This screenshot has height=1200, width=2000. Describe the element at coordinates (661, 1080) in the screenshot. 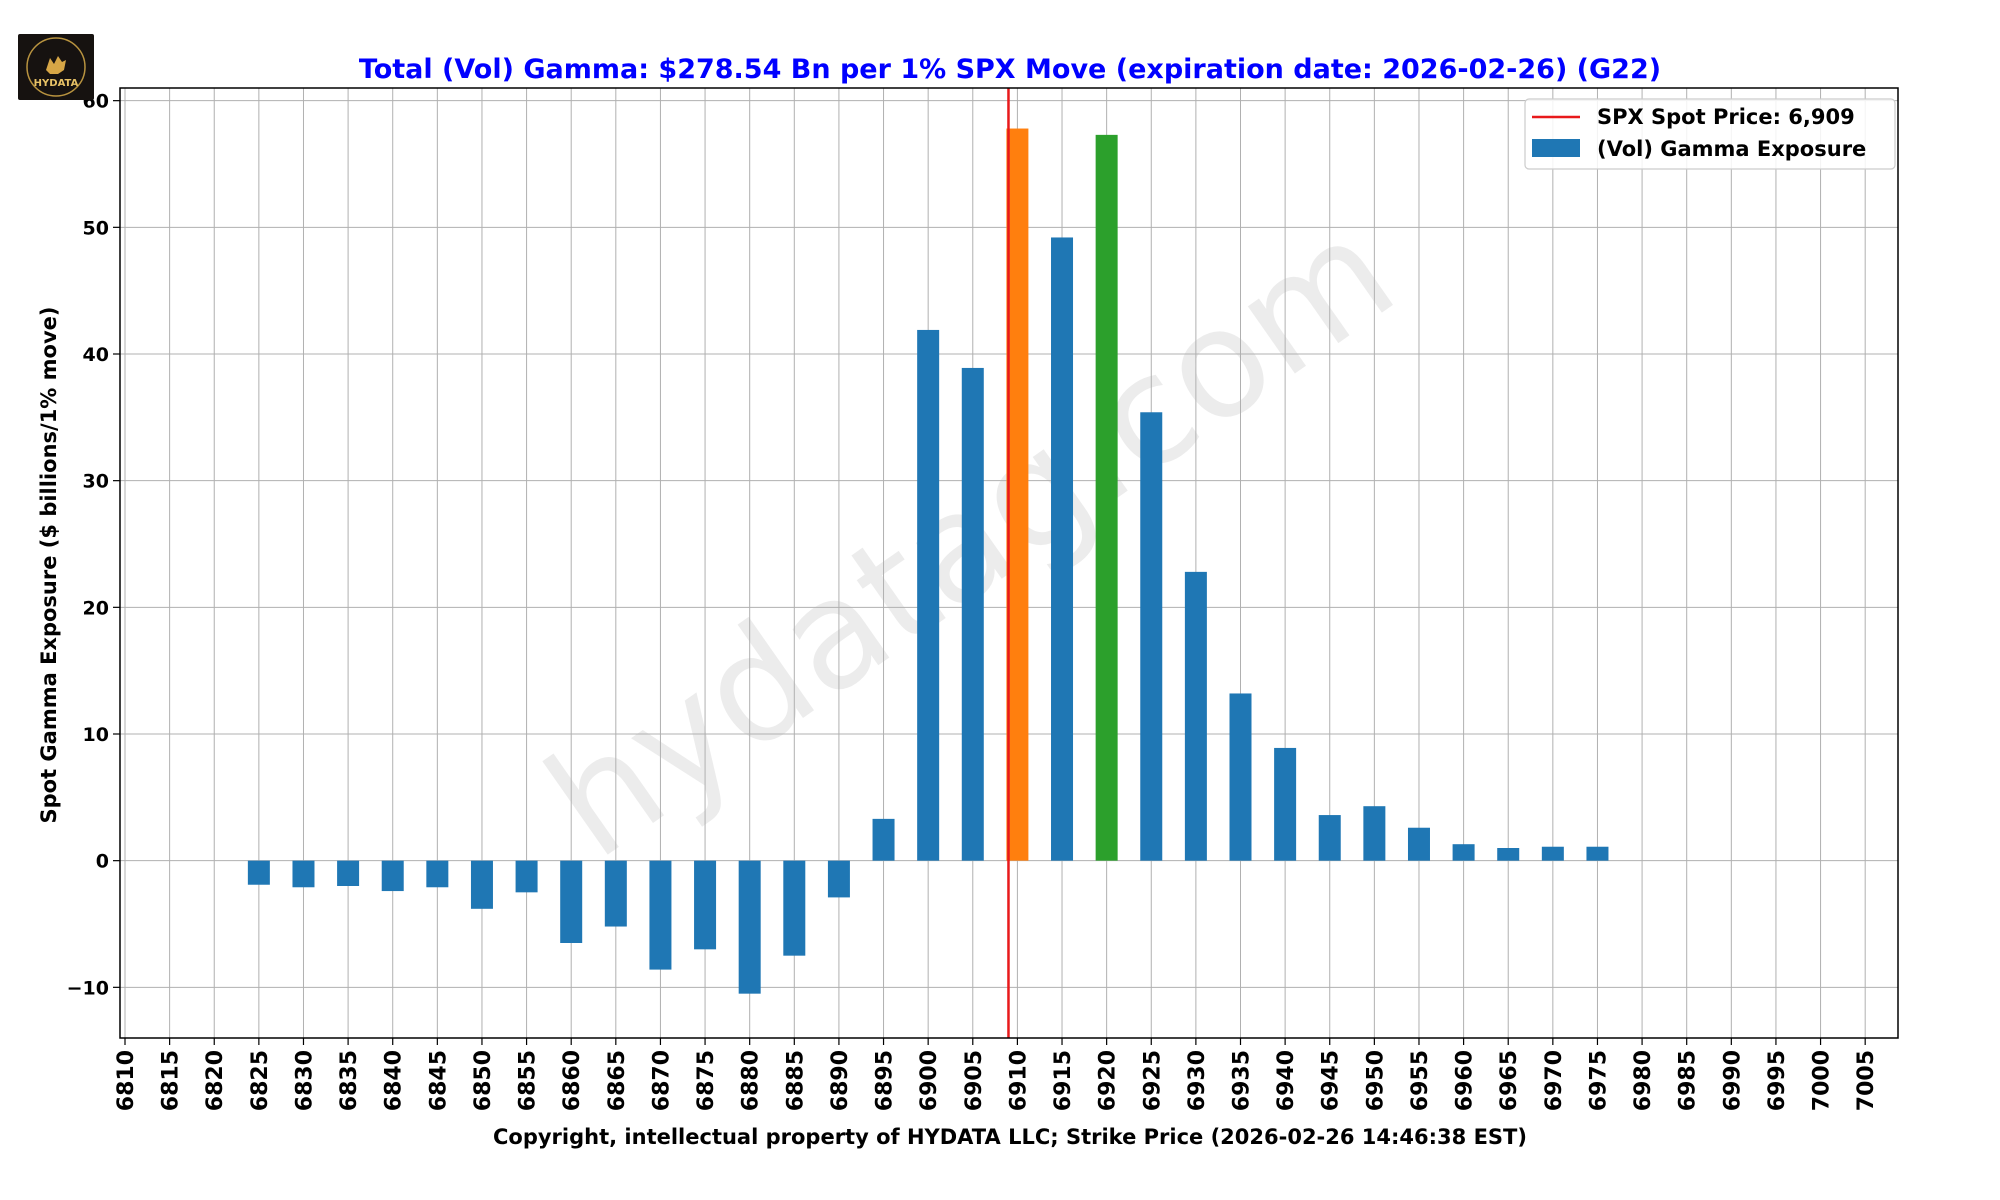

I see `x-tick-label: 6870` at that location.